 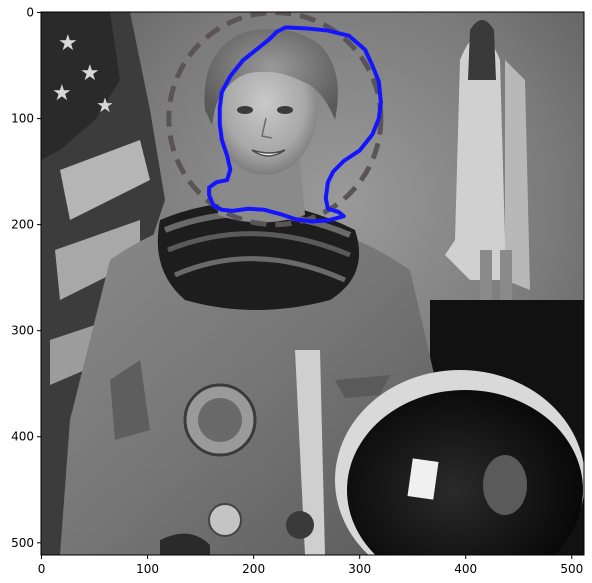 What do you see at coordinates (22, 331) in the screenshot?
I see `y-tick-label: 300` at bounding box center [22, 331].